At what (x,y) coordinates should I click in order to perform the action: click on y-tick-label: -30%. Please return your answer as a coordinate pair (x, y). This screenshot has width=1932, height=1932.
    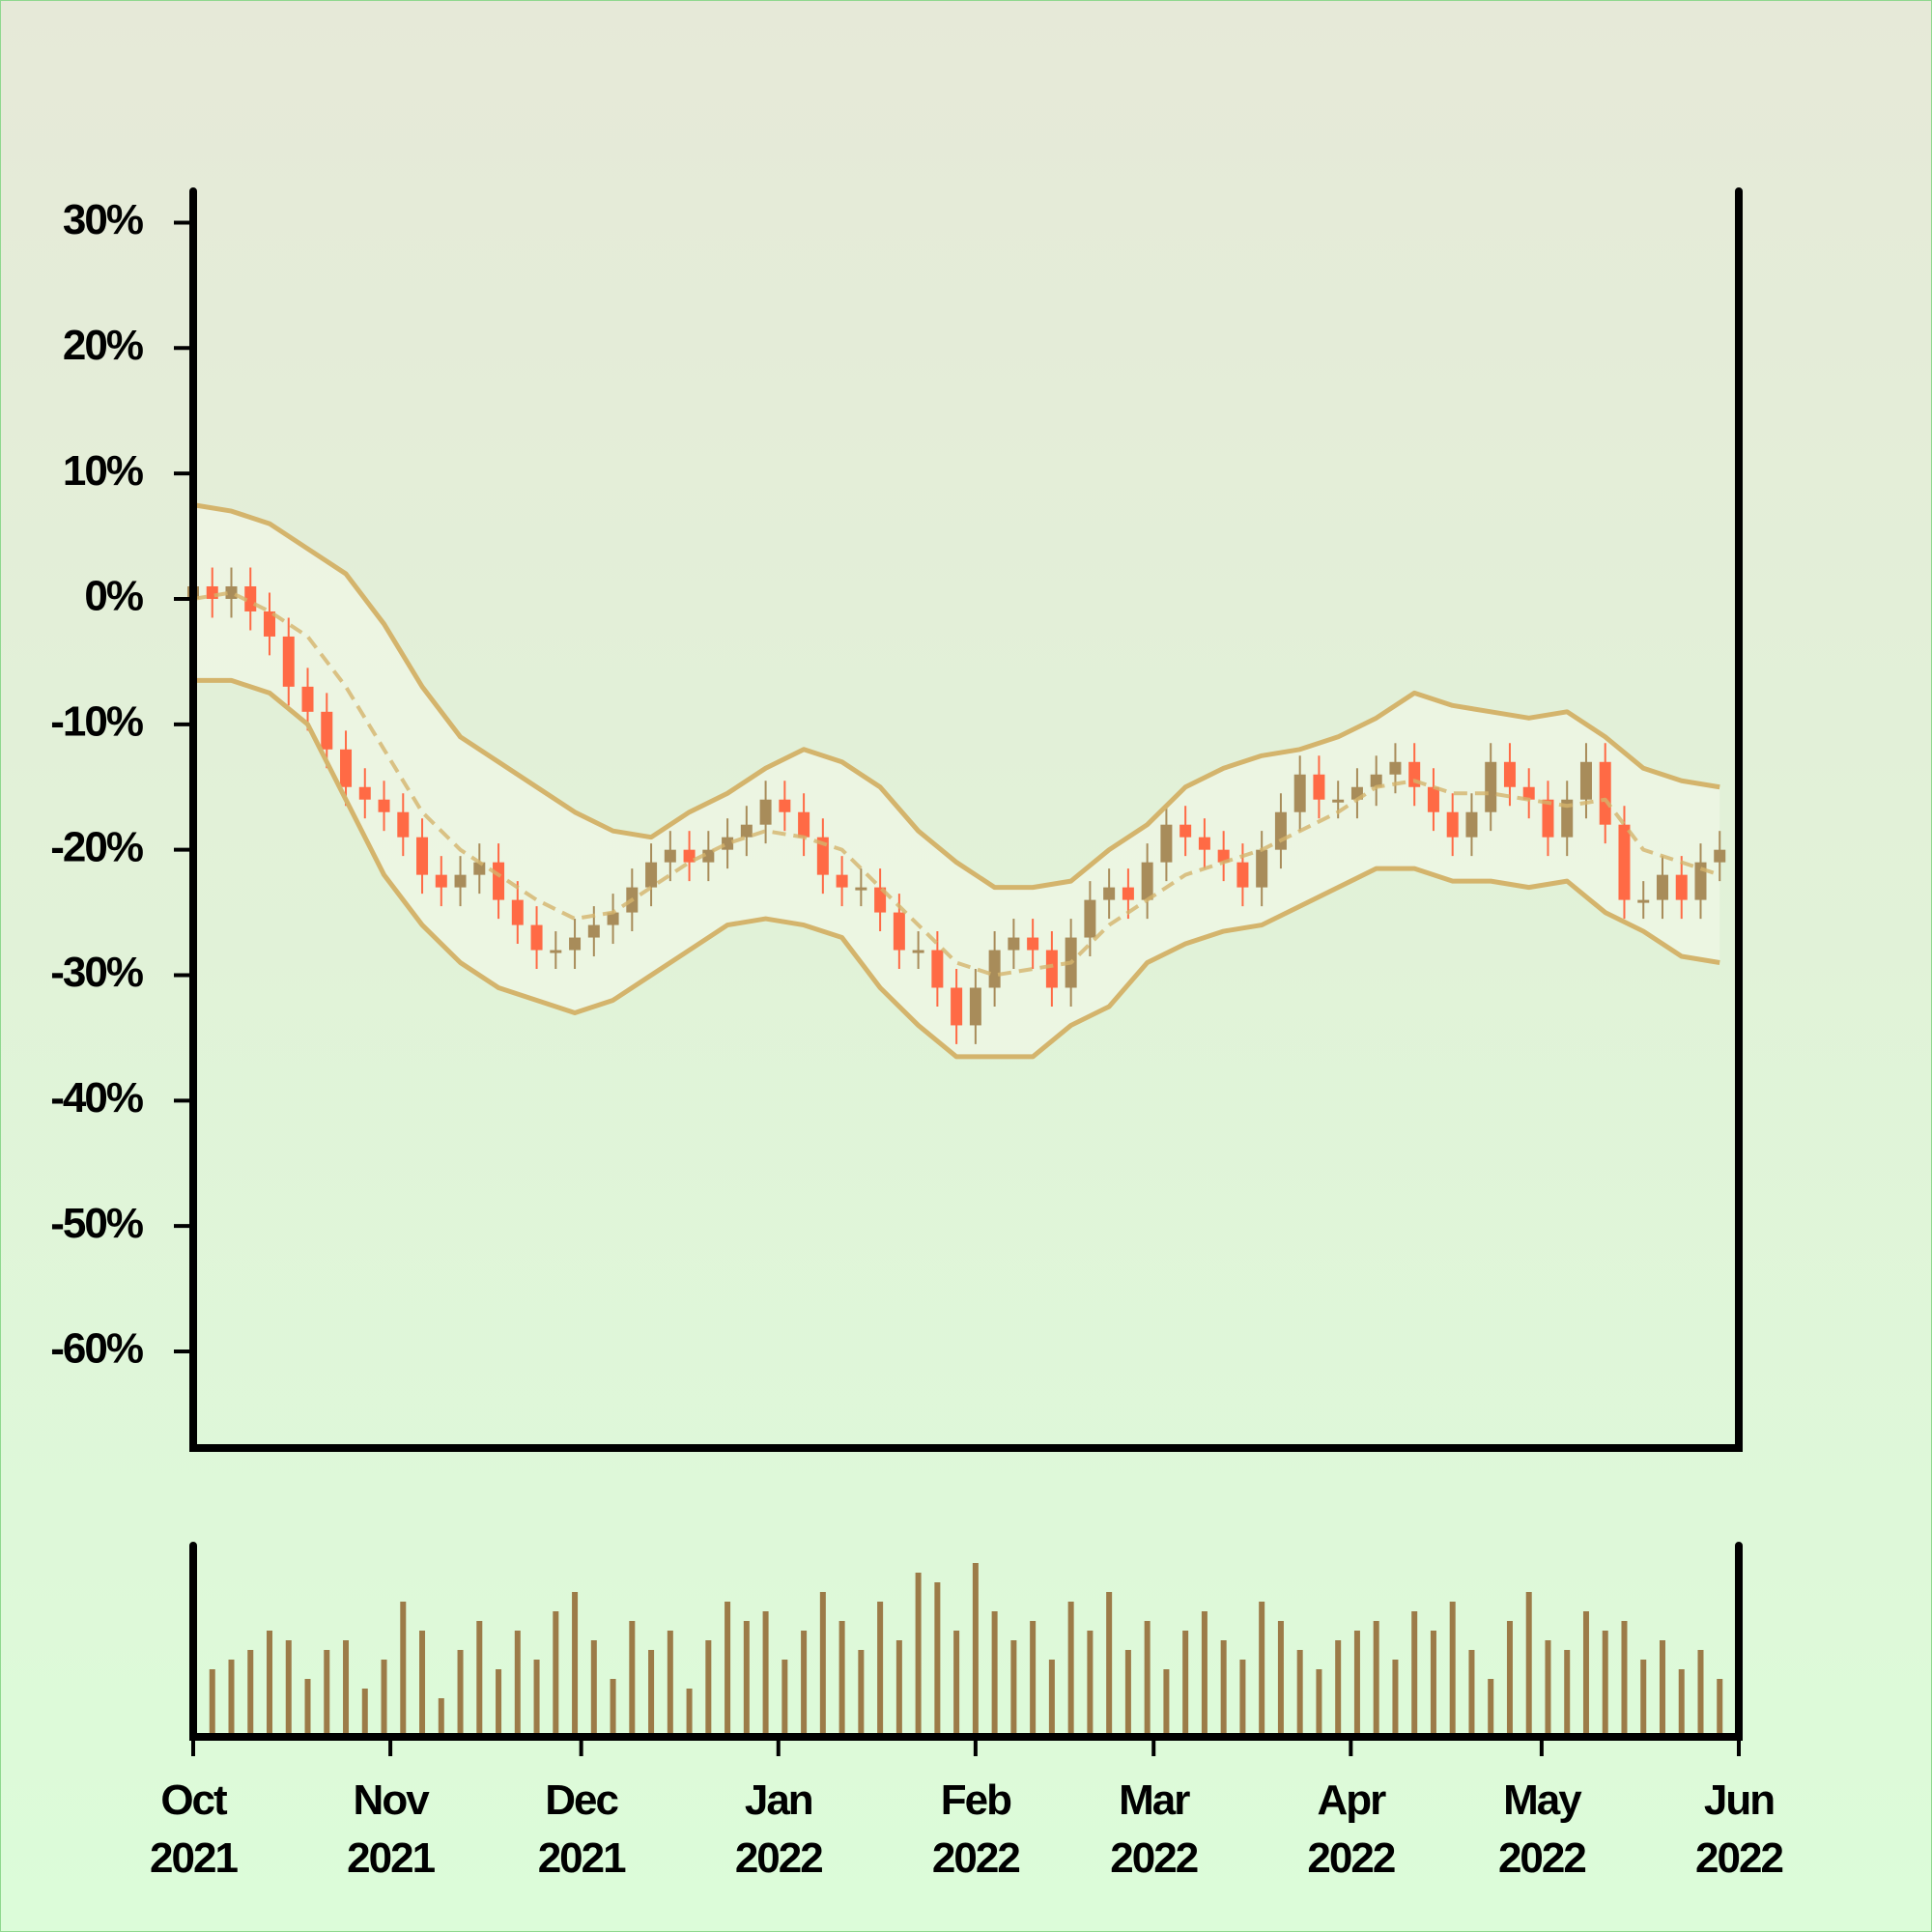
    Looking at the image, I should click on (96, 972).